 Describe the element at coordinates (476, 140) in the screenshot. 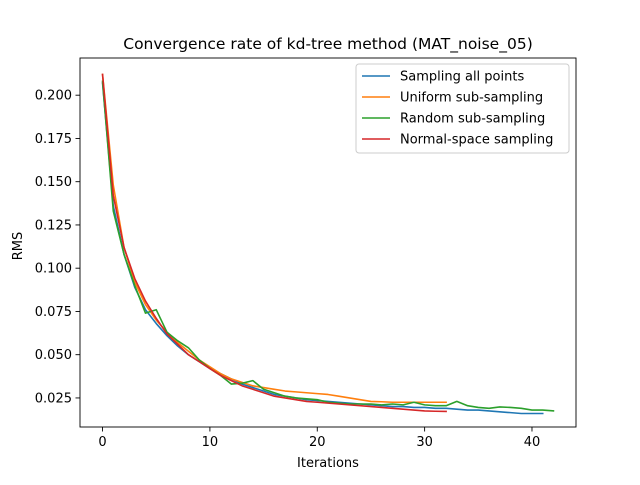

I see `legend-label: Normal-space sampling` at that location.